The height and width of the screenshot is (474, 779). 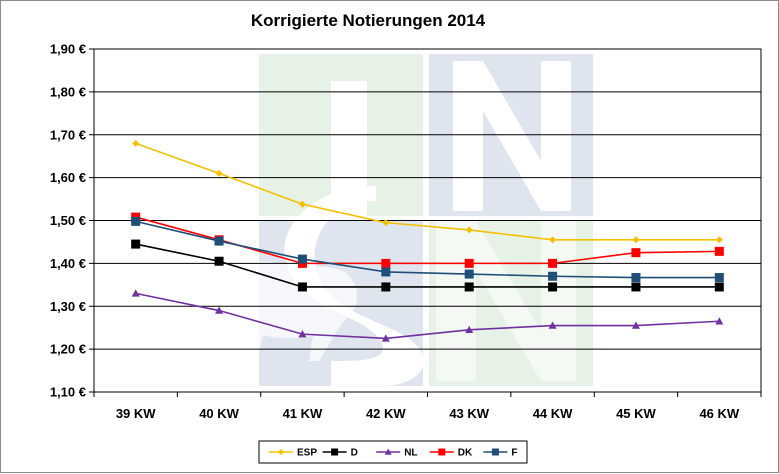 What do you see at coordinates (307, 453) in the screenshot?
I see `legend-label: ESP` at bounding box center [307, 453].